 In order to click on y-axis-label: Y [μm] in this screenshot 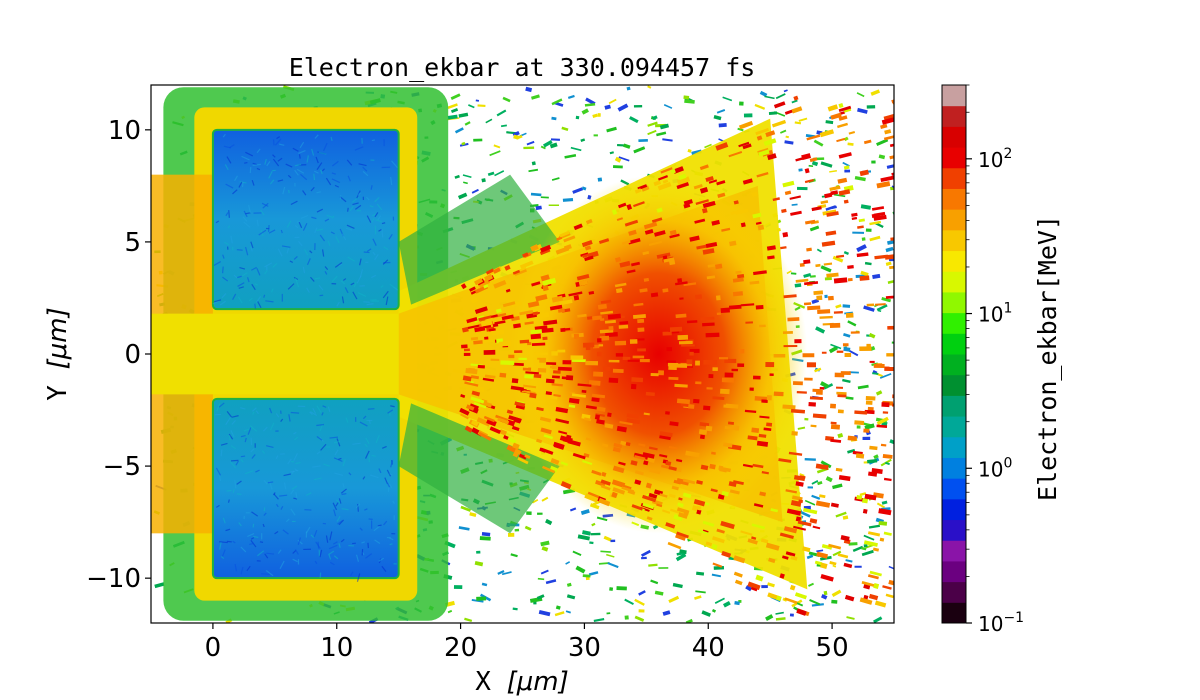, I will do `click(58, 353)`.